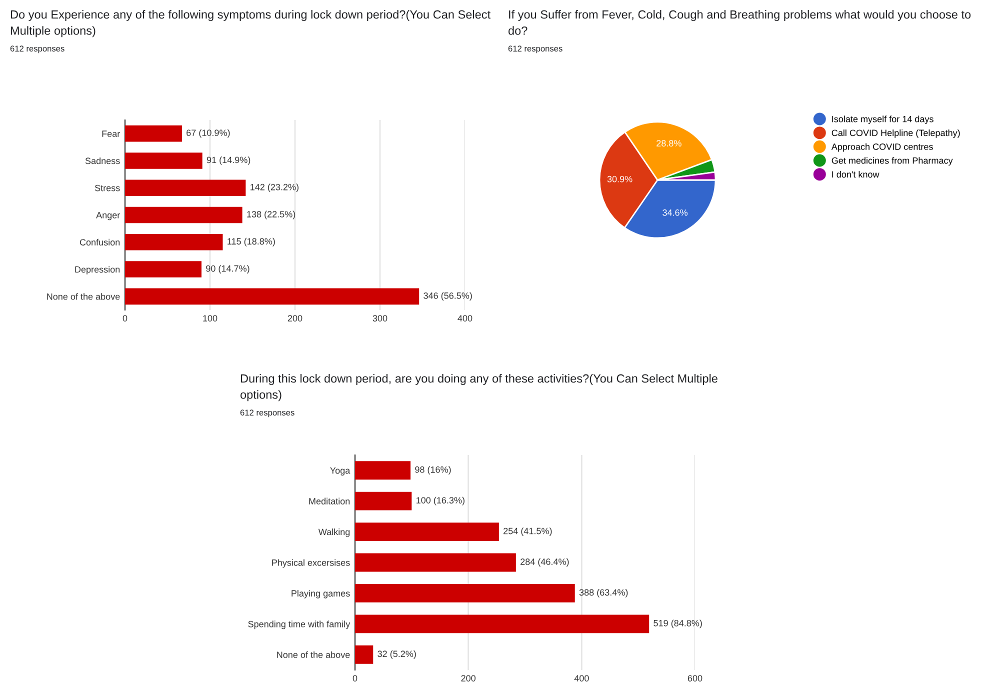 The width and height of the screenshot is (982, 694). Describe the element at coordinates (669, 143) in the screenshot. I see `data-label: 28.8%` at that location.